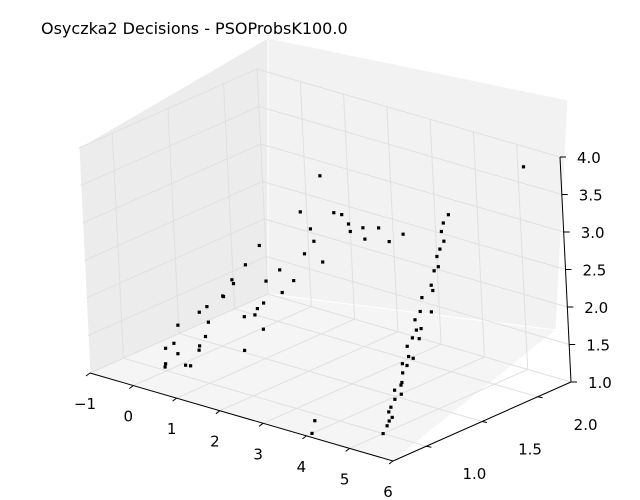  Describe the element at coordinates (484, 422) in the screenshot. I see `y-tick-mark` at that location.